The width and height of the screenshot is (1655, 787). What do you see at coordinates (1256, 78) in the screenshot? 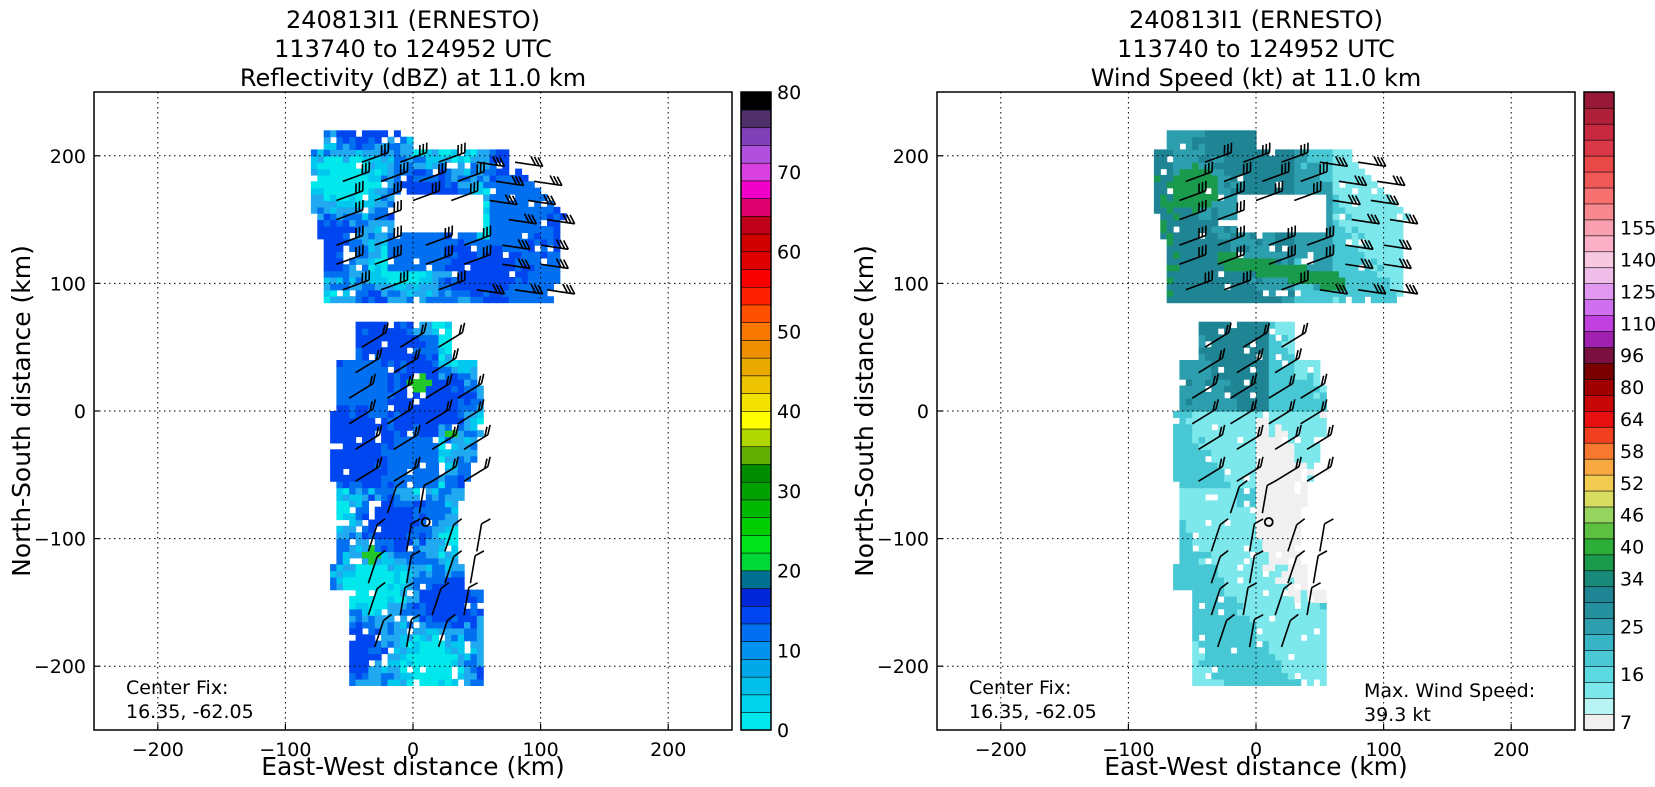
I see `panel-title-line-3: Wind Speed (kt) at 11.0 km` at bounding box center [1256, 78].